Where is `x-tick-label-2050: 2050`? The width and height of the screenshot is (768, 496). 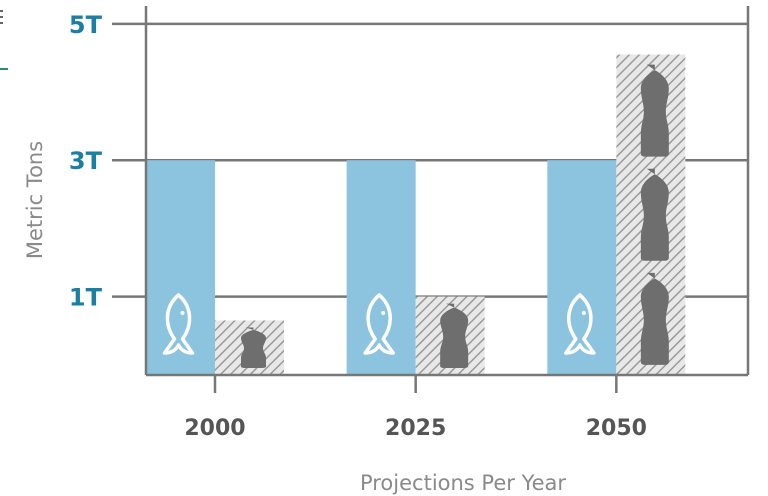 x-tick-label-2050: 2050 is located at coordinates (616, 428).